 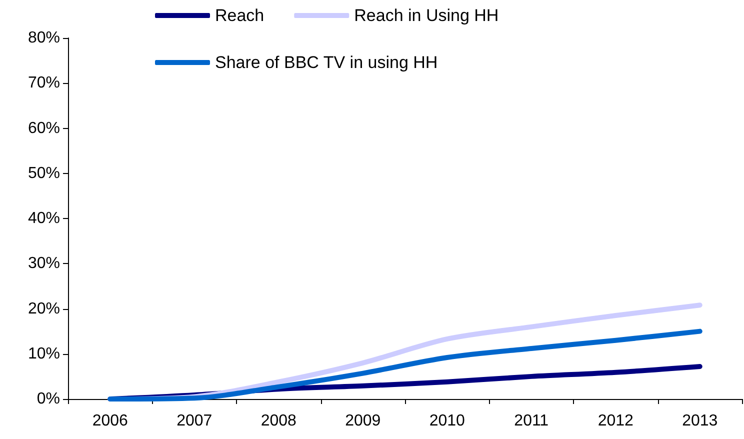 I want to click on y-tick-label: 60%, so click(x=44, y=128).